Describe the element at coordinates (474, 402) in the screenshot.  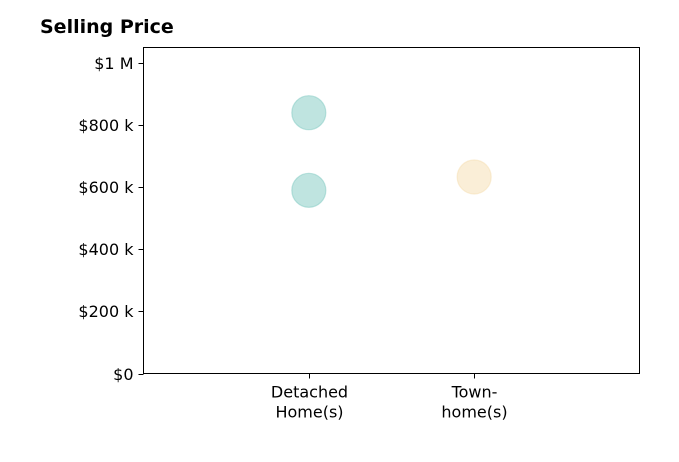
I see `x-tick-label: Town-home(s)` at that location.